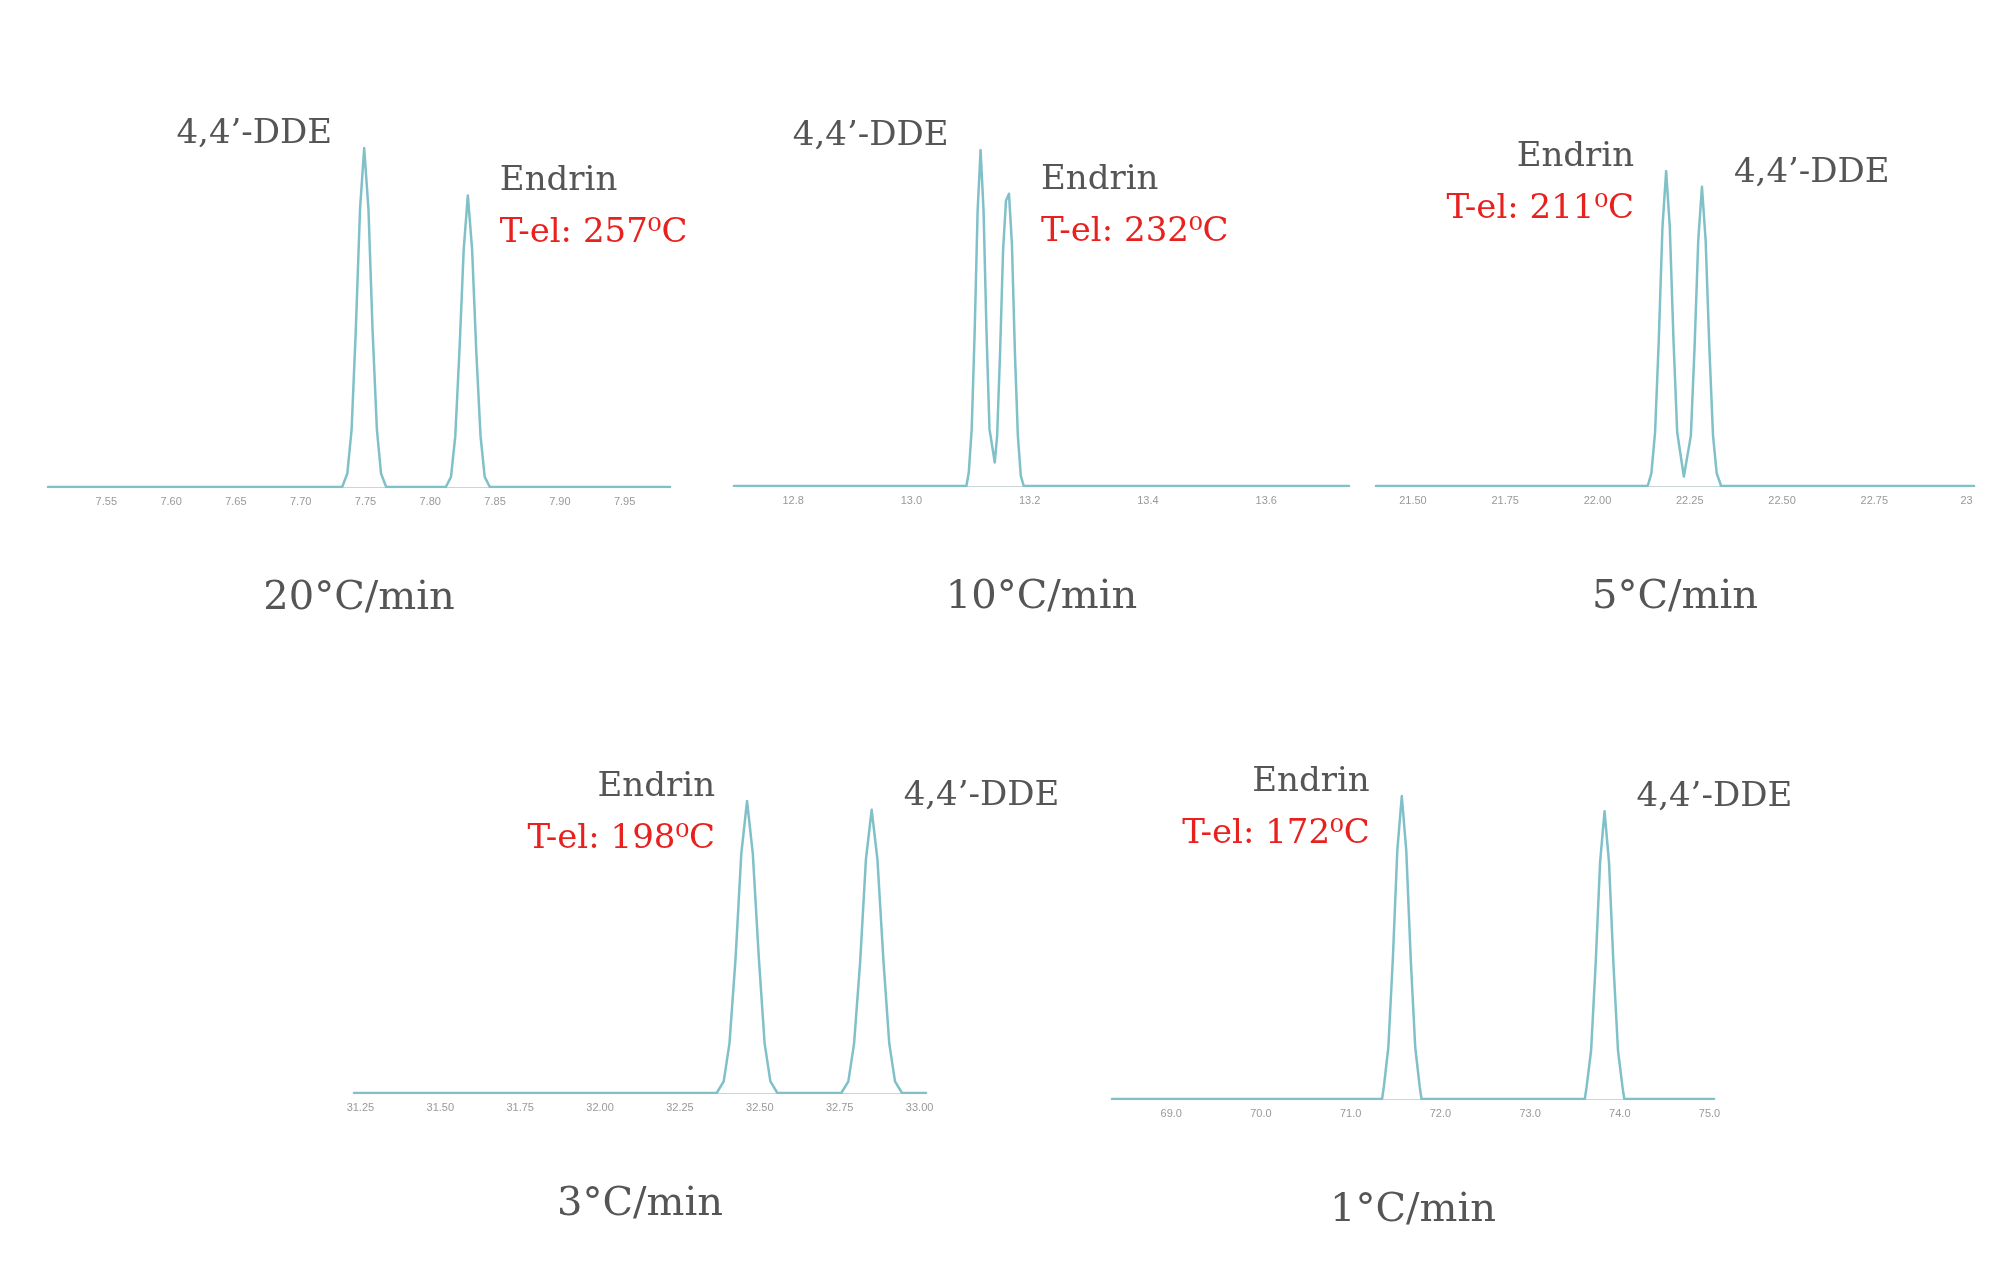 The image size is (2016, 1262). Describe the element at coordinates (640, 1201) in the screenshot. I see `x-axis-title: 3°C/min` at that location.